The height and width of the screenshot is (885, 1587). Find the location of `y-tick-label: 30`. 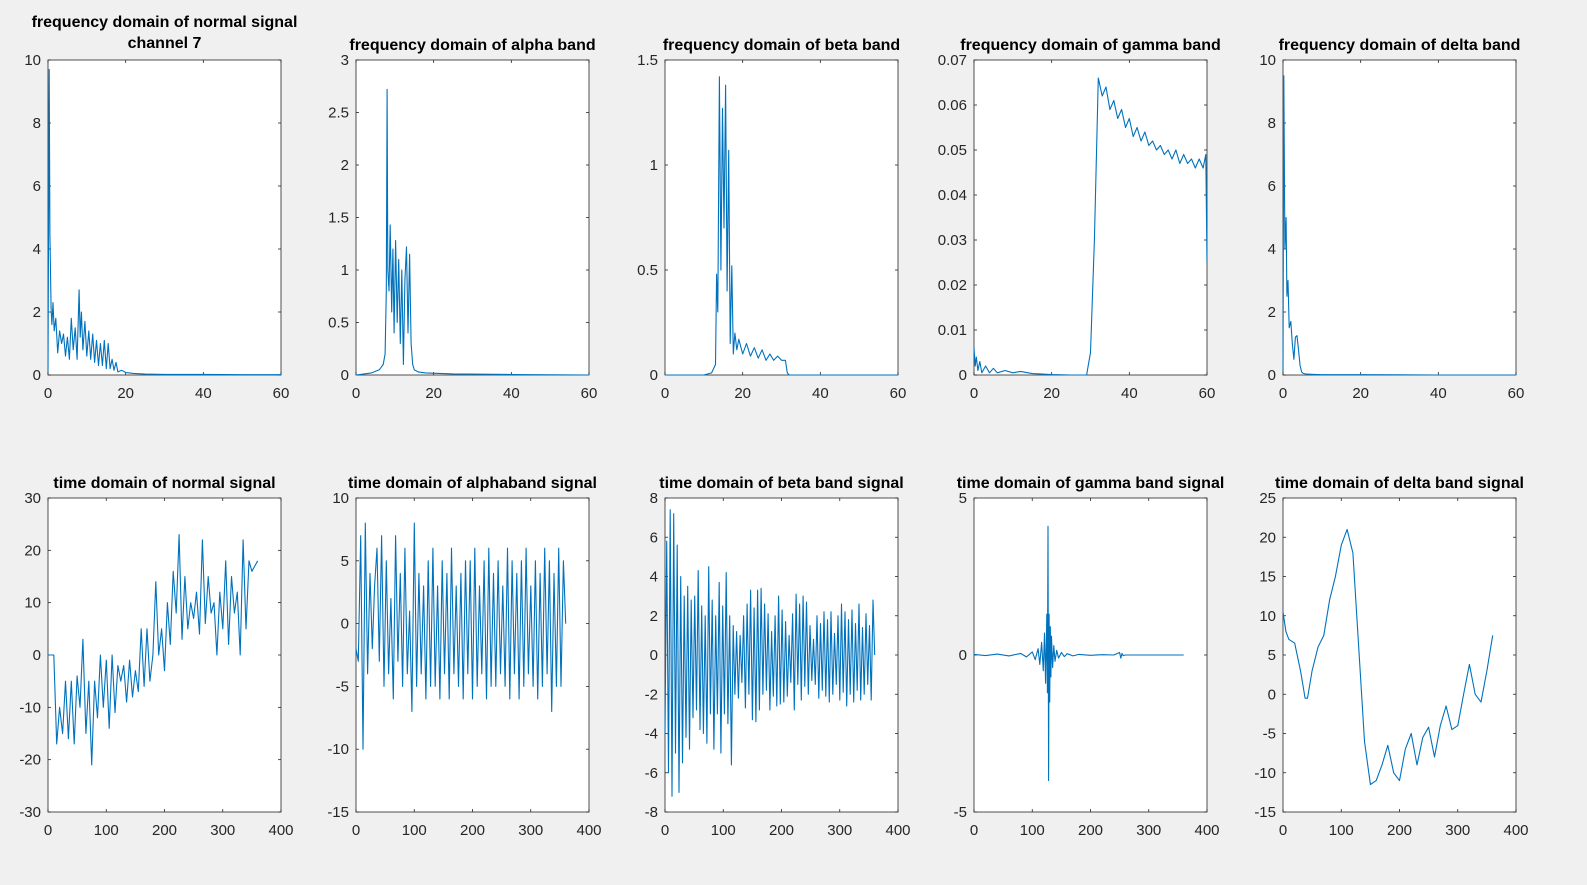

y-tick-label: 30 is located at coordinates (32, 498).